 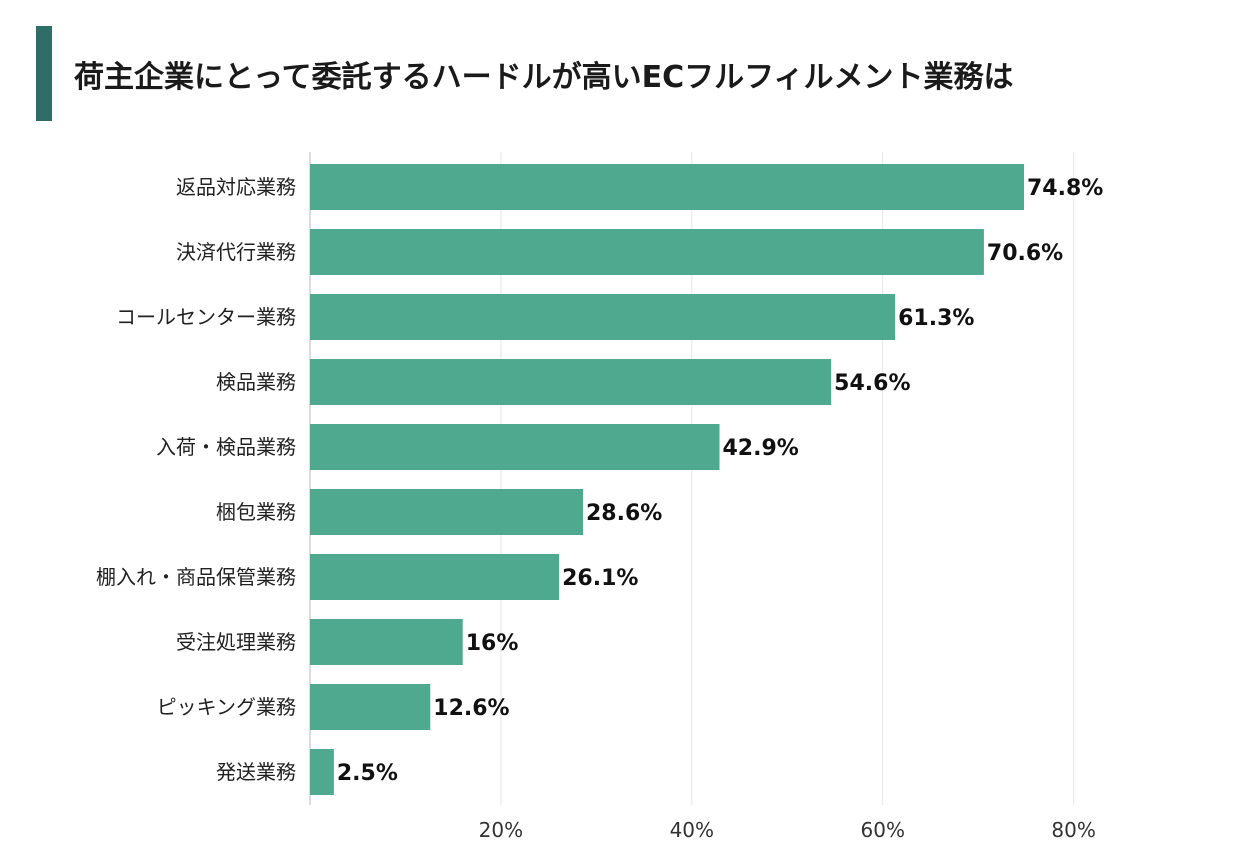 What do you see at coordinates (226, 447) in the screenshot?
I see `category-label: 入荷・検品業務` at bounding box center [226, 447].